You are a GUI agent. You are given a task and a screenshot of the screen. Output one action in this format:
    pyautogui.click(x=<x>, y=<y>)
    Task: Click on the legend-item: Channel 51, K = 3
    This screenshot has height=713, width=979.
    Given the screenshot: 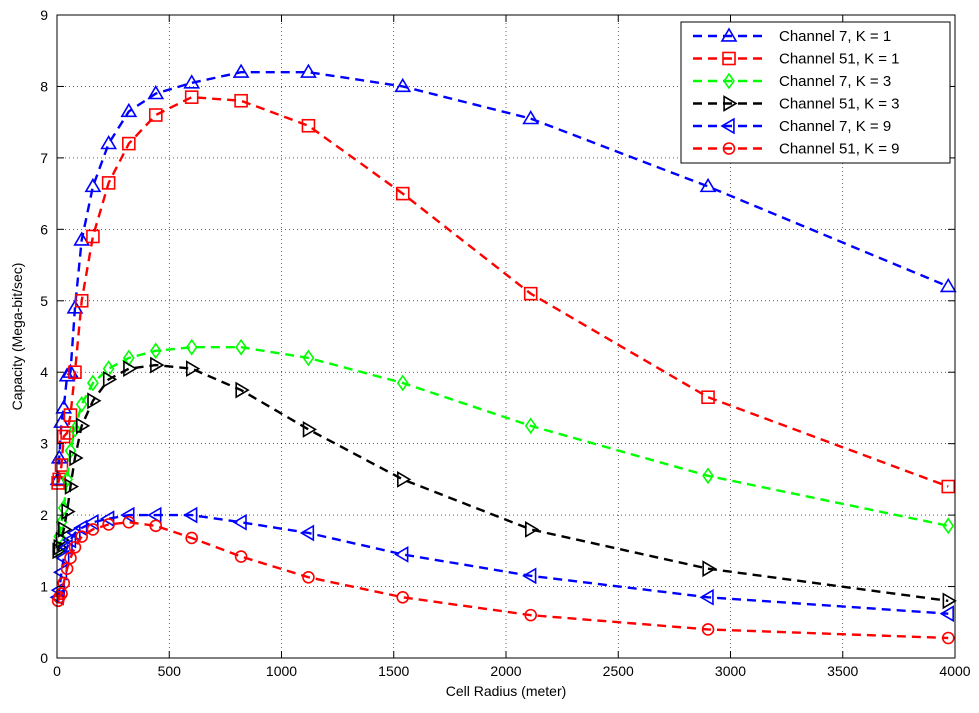 What is the action you would take?
    pyautogui.click(x=796, y=104)
    